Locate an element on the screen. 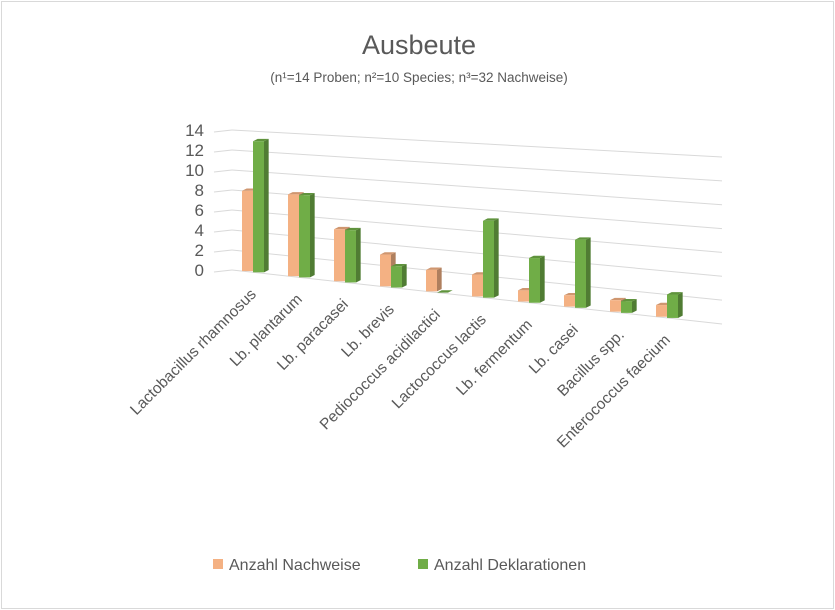 Image resolution: width=835 pixels, height=610 pixels. y-tick-label: 4 is located at coordinates (199, 230).